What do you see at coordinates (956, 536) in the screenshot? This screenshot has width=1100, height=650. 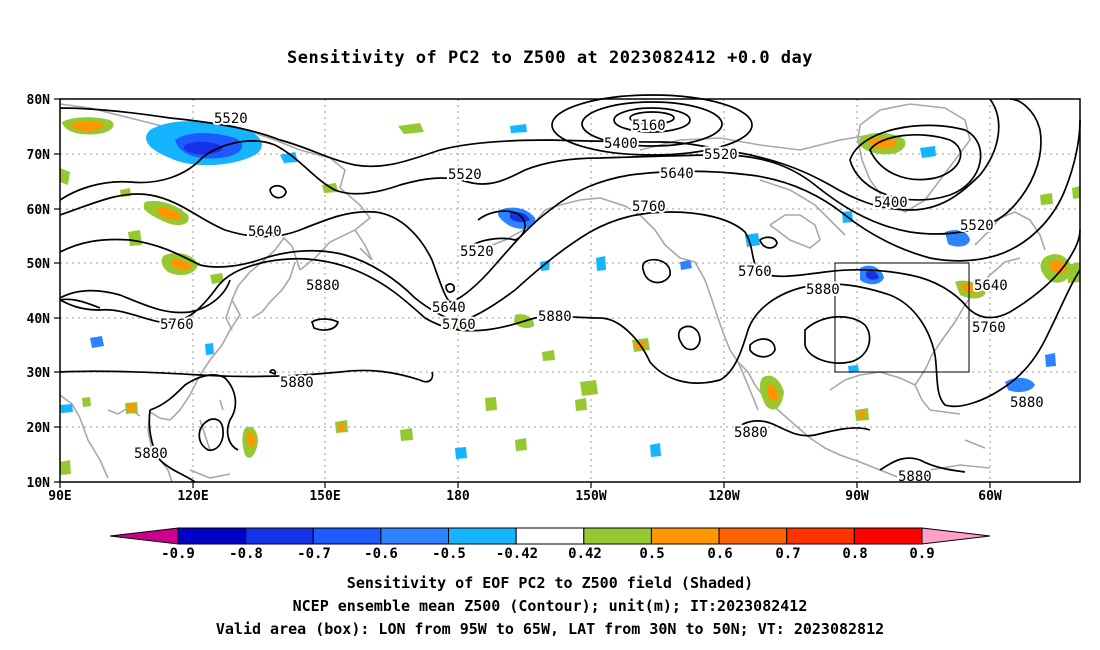 I see `colorbar-high-end` at bounding box center [956, 536].